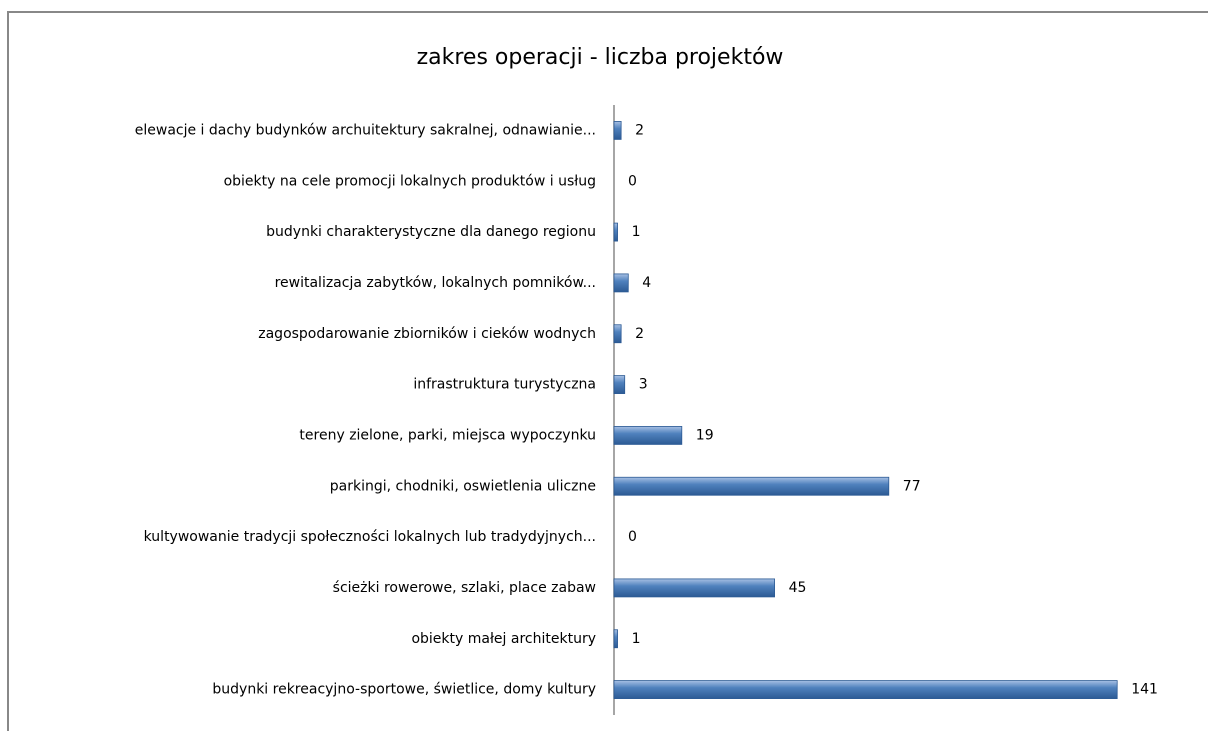  What do you see at coordinates (600, 57) in the screenshot?
I see `chart-title: zakres operacji - liczba projektów` at bounding box center [600, 57].